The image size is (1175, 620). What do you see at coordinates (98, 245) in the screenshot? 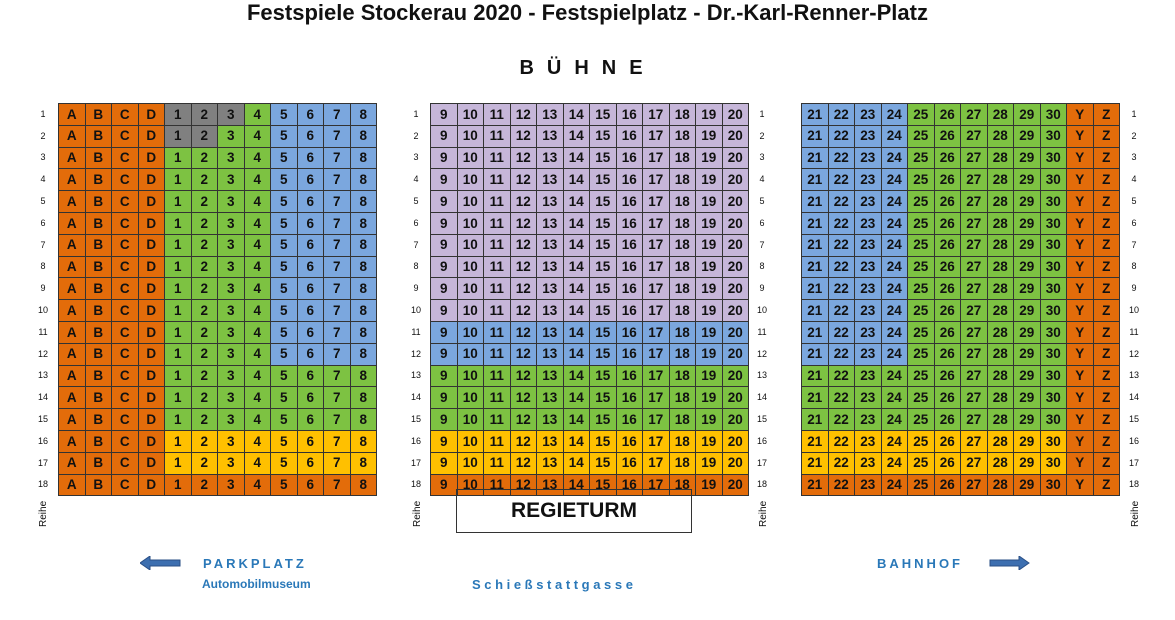
I see `seat: B` at bounding box center [98, 245].